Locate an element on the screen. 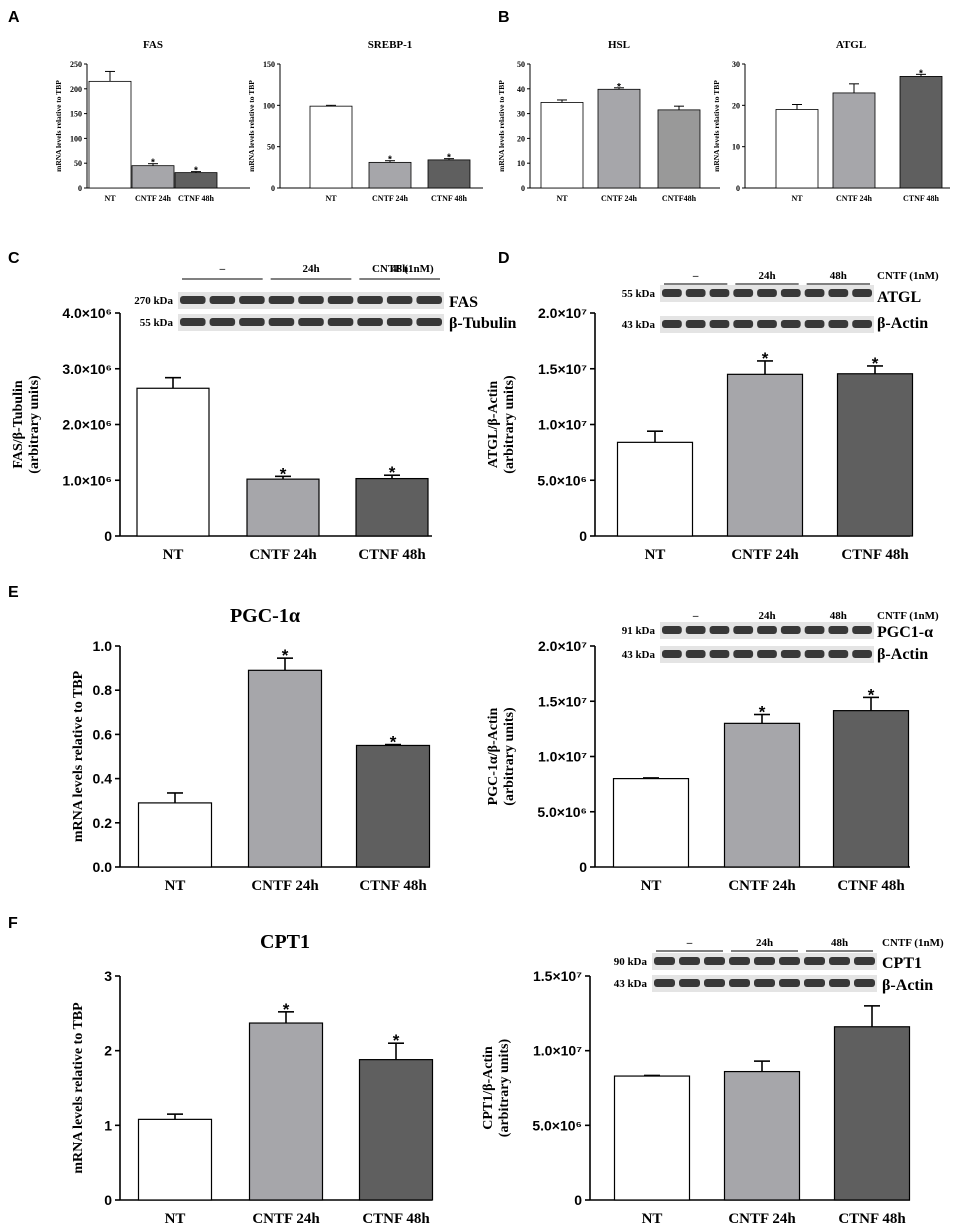  y-tick-label: 2.0×10⁷ is located at coordinates (562, 313).